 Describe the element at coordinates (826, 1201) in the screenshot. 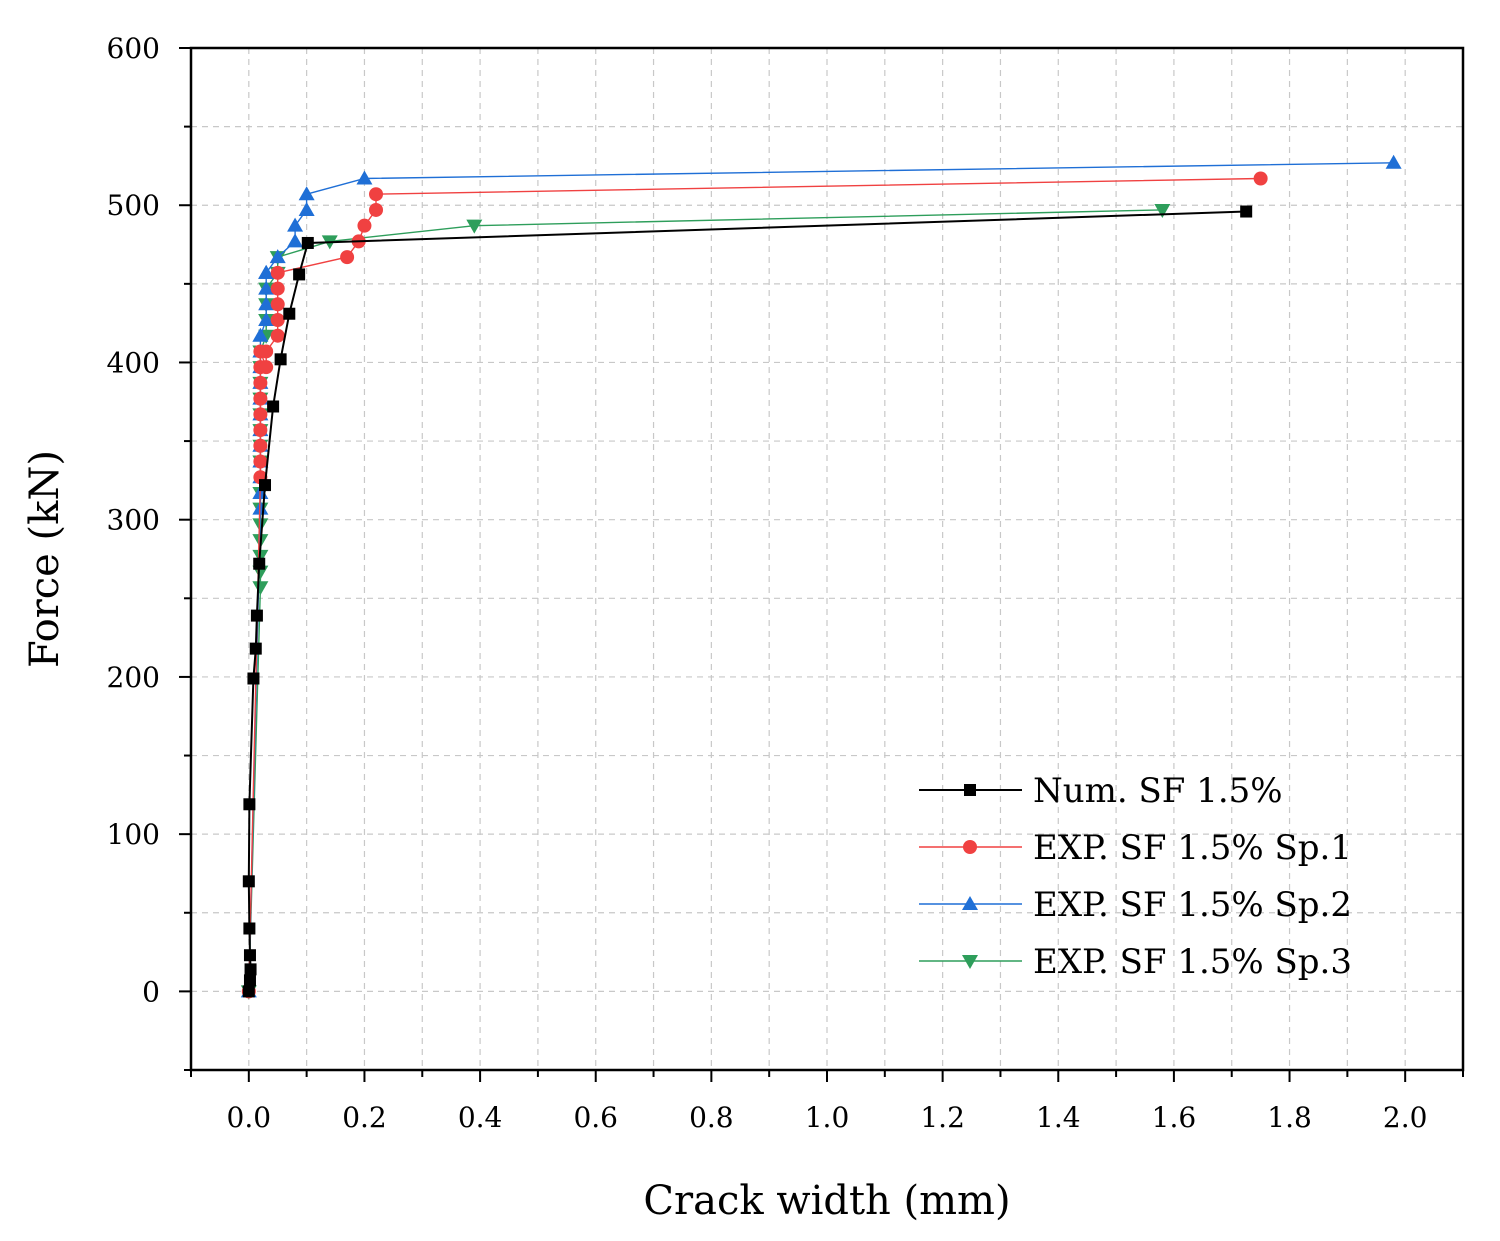

I see `x-axis-label: Crack width (mm)` at that location.